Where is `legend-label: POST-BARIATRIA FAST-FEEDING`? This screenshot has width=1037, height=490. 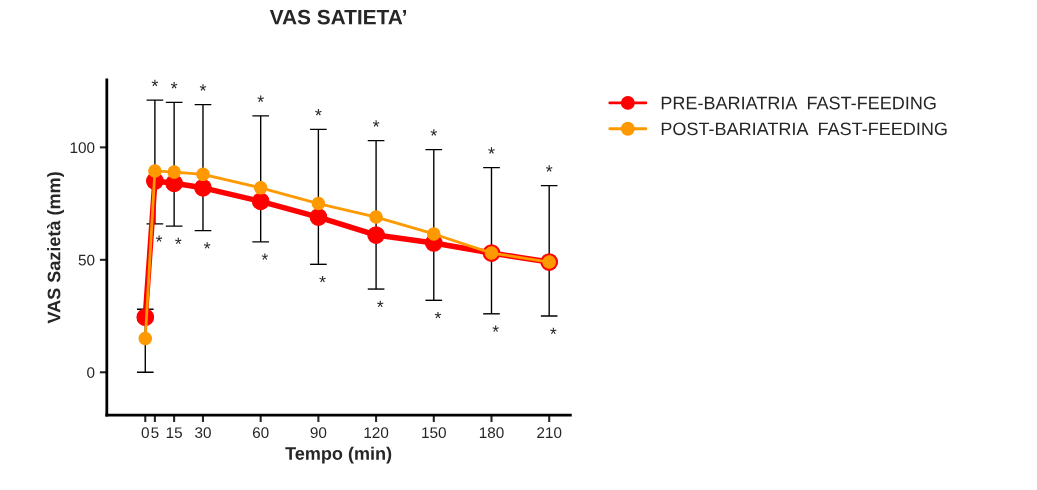
legend-label: POST-BARIATRIA FAST-FEEDING is located at coordinates (804, 129).